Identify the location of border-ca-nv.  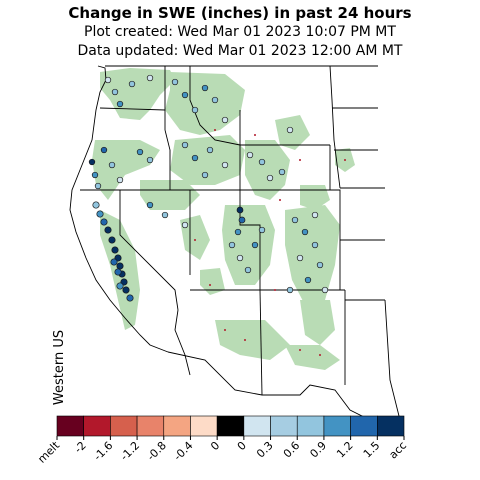
(149, 250).